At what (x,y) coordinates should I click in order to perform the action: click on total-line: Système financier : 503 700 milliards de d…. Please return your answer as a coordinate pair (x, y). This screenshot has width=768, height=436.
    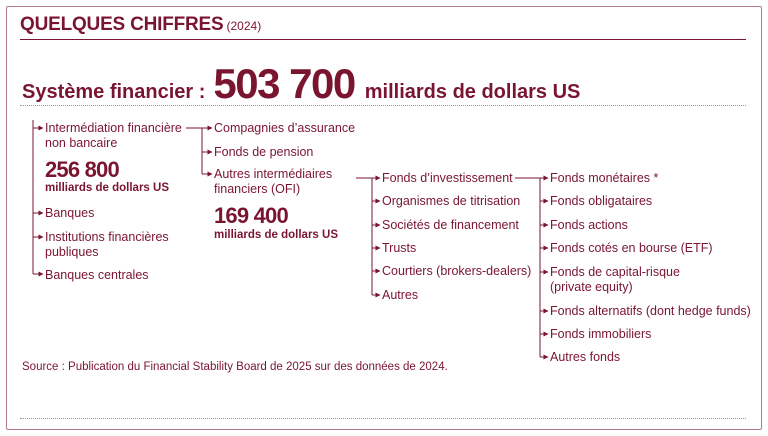
    Looking at the image, I should click on (301, 84).